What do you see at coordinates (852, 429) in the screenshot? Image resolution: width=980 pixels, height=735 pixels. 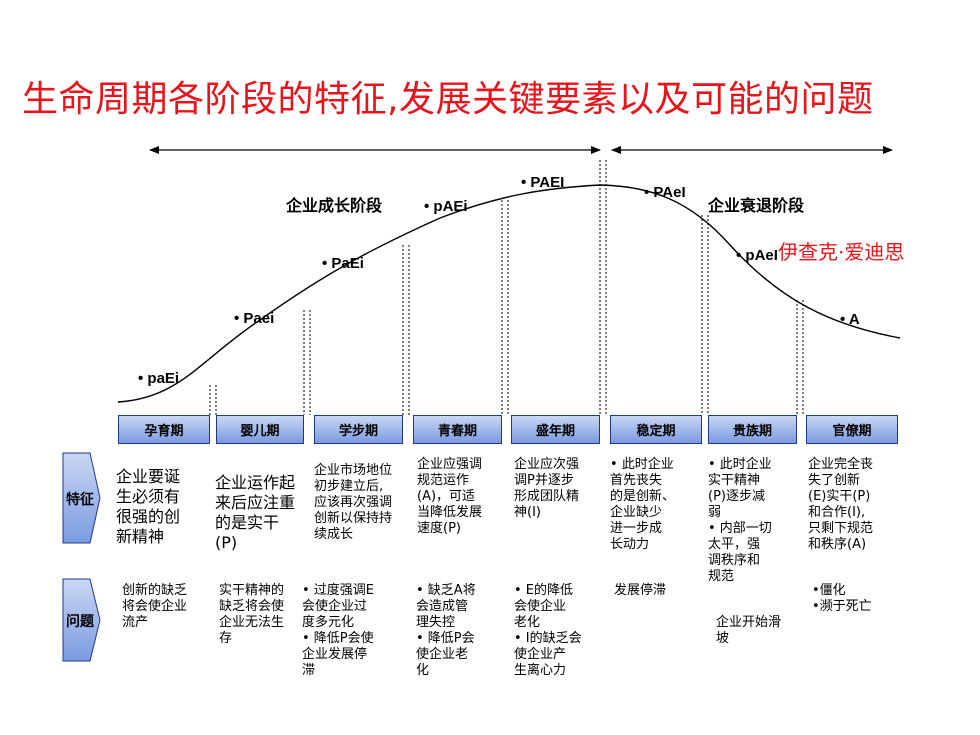 I see `phase-bureaucracy: 官僚期` at bounding box center [852, 429].